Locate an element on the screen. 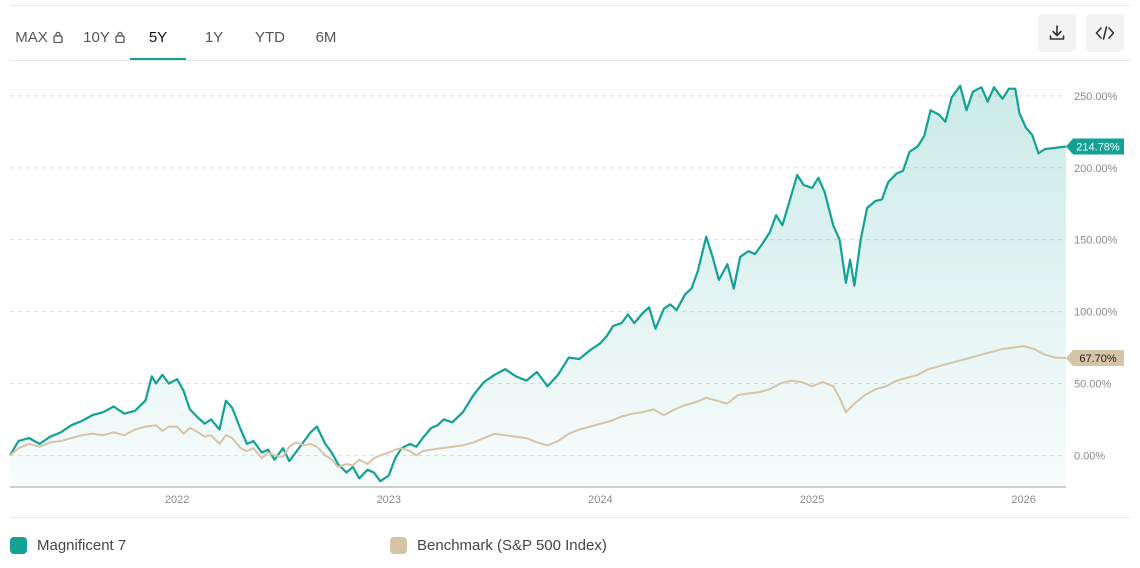 The height and width of the screenshot is (568, 1140). y-tick-label: 250.00% is located at coordinates (1096, 97).